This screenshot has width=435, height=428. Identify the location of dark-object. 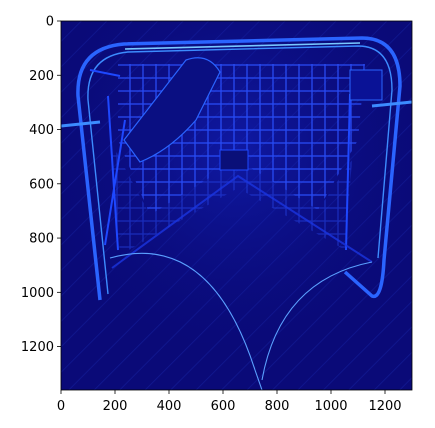
(172, 110).